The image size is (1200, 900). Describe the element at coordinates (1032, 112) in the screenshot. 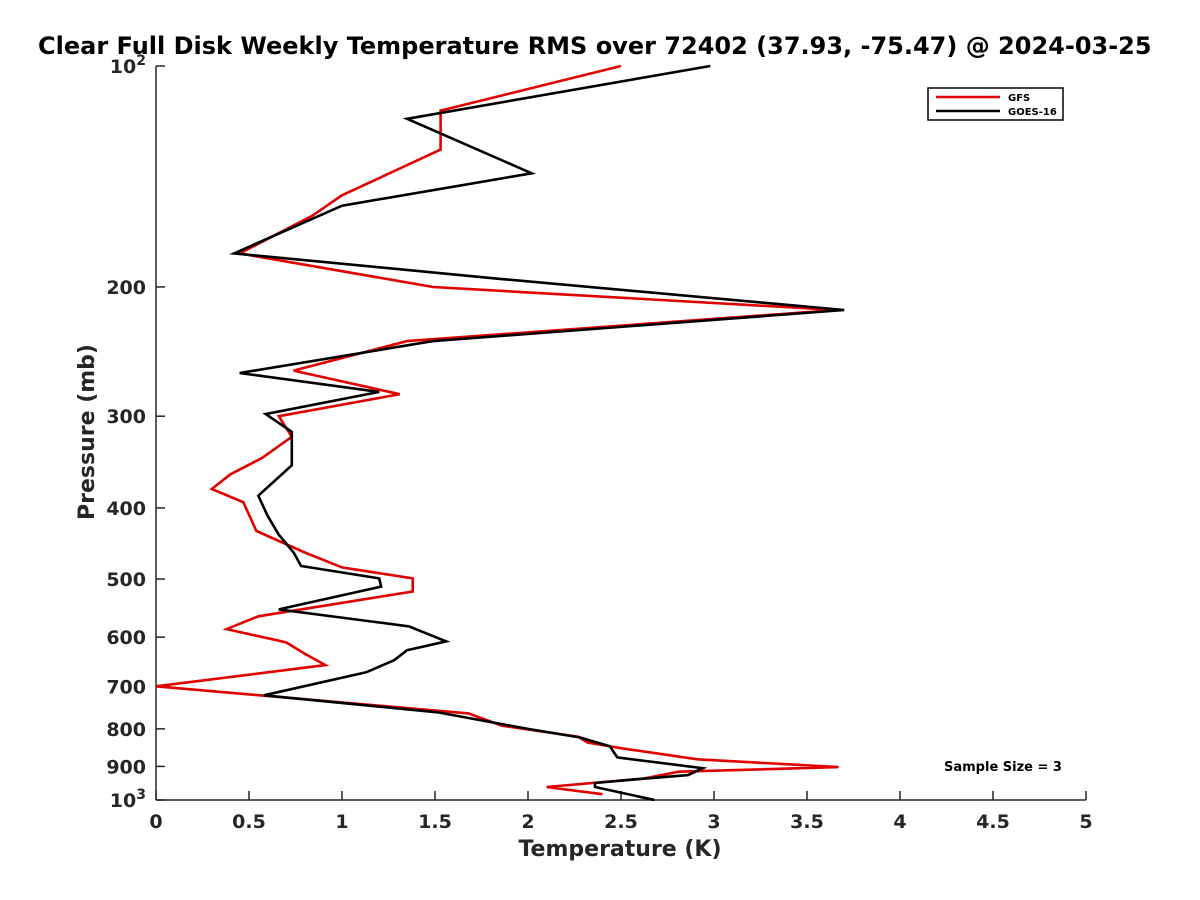

I see `legend-label-goes-16: GOES-16` at that location.